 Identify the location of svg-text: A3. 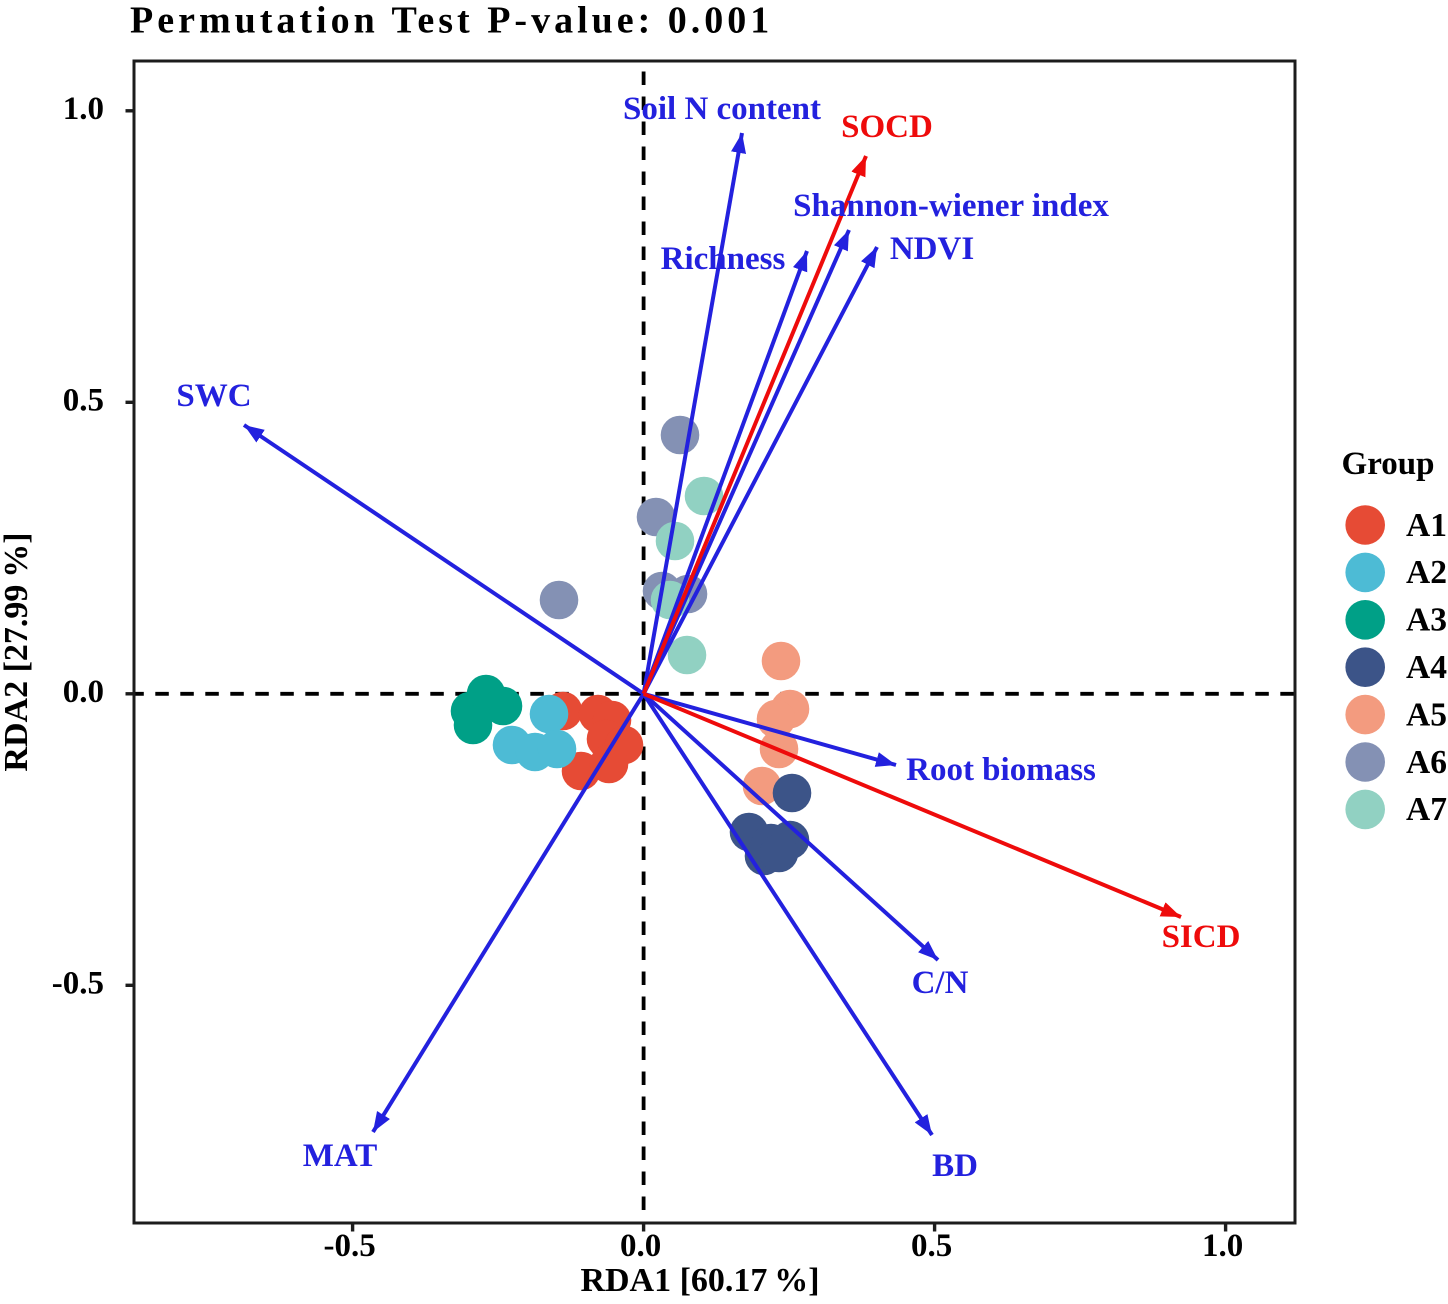
(1426, 620).